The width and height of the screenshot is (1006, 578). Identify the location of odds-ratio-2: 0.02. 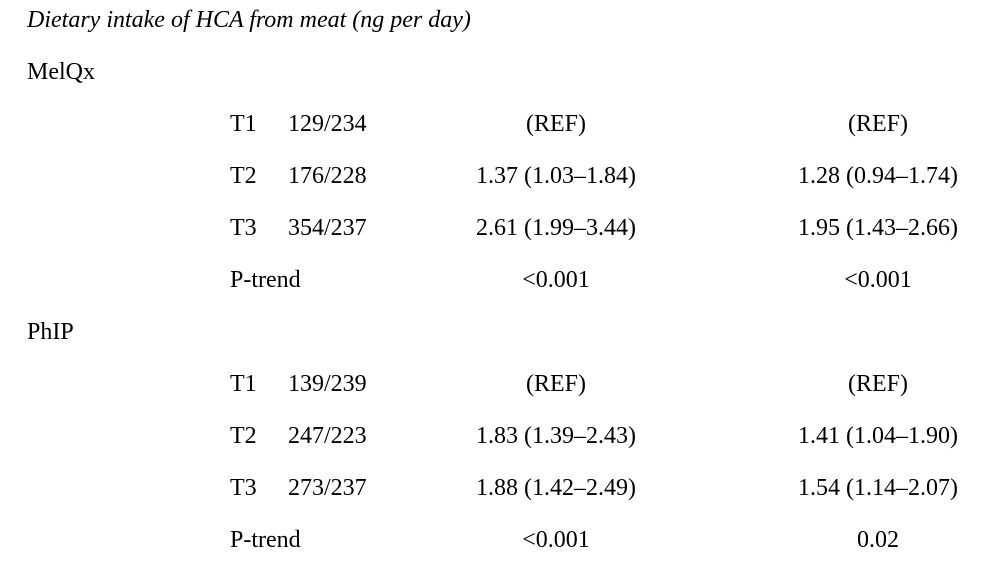
(878, 540).